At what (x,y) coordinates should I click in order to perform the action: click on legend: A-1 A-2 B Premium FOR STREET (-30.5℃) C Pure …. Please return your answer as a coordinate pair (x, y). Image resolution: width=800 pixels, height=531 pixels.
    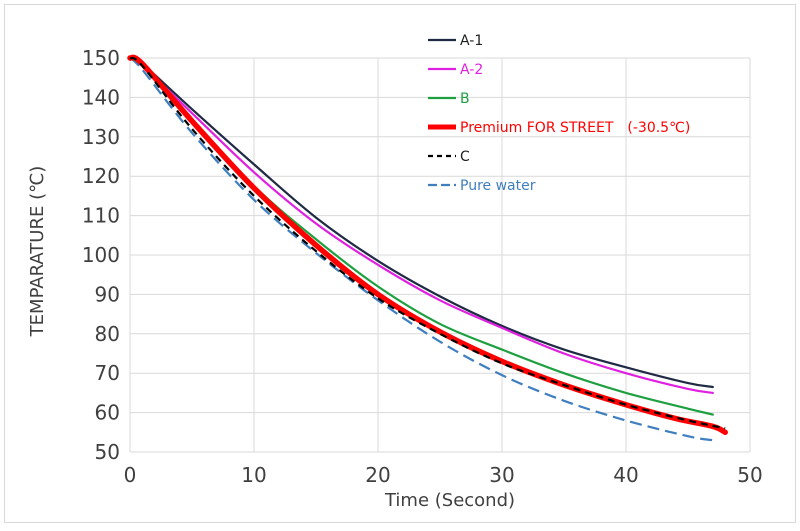
    Looking at the image, I should click on (559, 113).